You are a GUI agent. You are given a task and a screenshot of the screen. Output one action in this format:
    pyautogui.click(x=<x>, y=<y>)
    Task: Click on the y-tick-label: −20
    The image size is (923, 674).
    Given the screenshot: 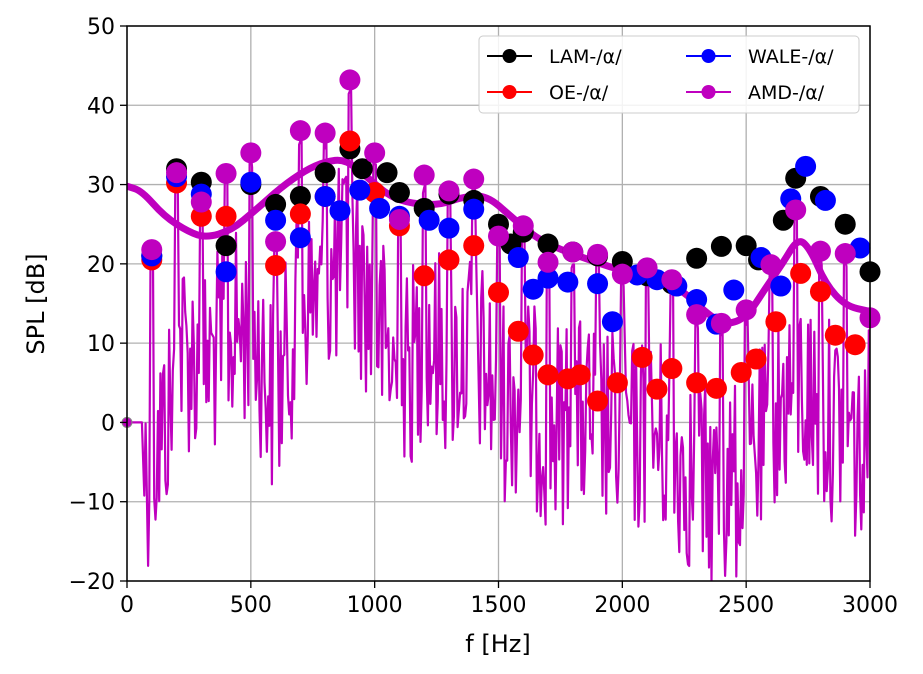 What is the action you would take?
    pyautogui.click(x=92, y=582)
    